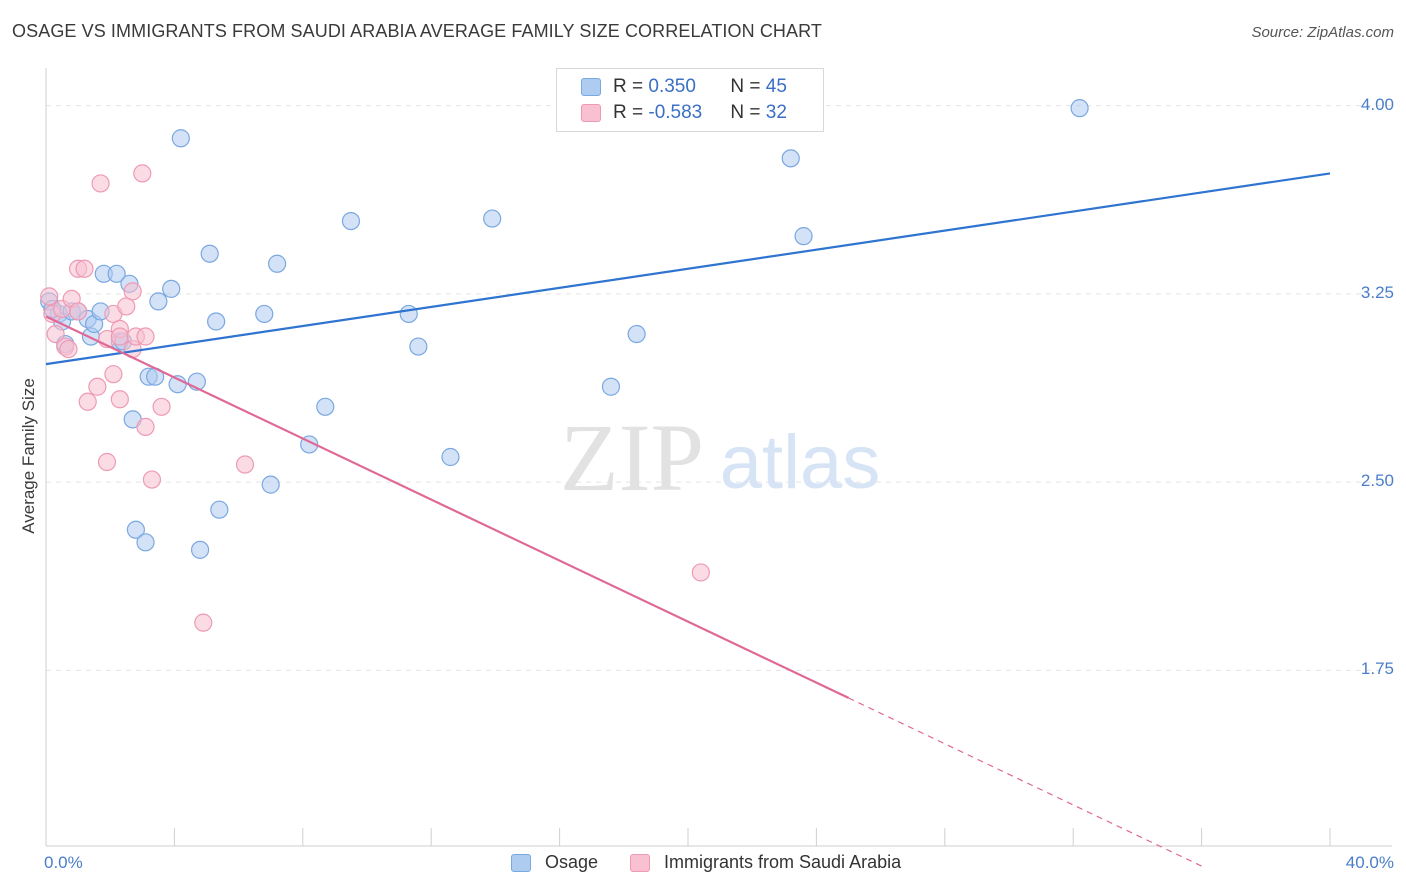 The width and height of the screenshot is (1406, 892). I want to click on bottom-legend-saudi: Immigrants from Saudi Arabia, so click(765, 862).